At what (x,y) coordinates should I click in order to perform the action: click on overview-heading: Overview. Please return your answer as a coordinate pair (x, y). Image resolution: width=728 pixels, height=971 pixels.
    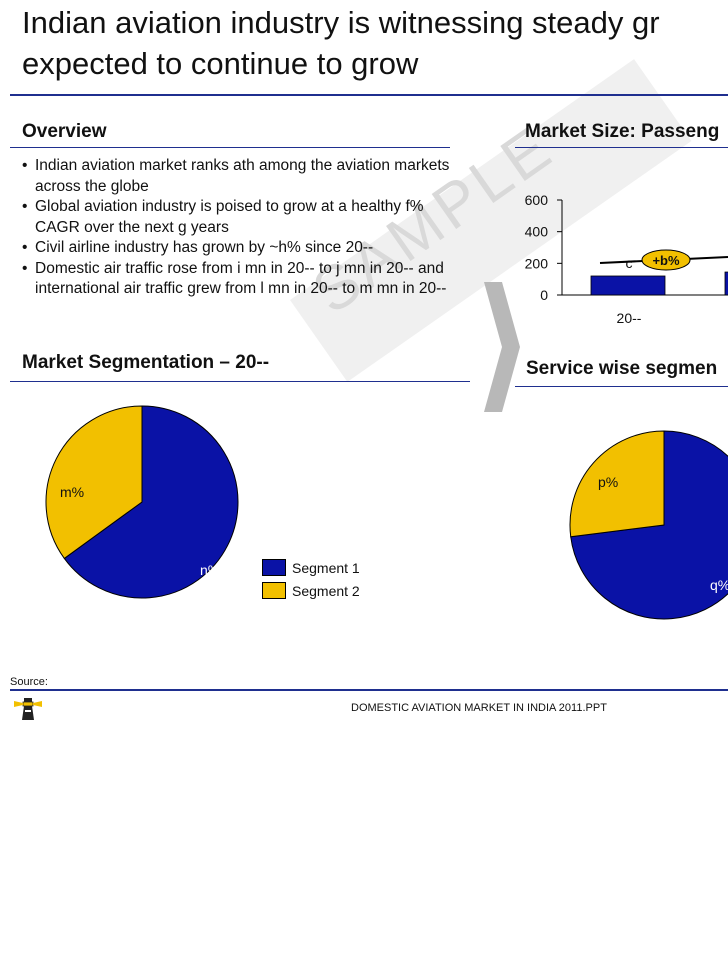
    Looking at the image, I should click on (64, 131).